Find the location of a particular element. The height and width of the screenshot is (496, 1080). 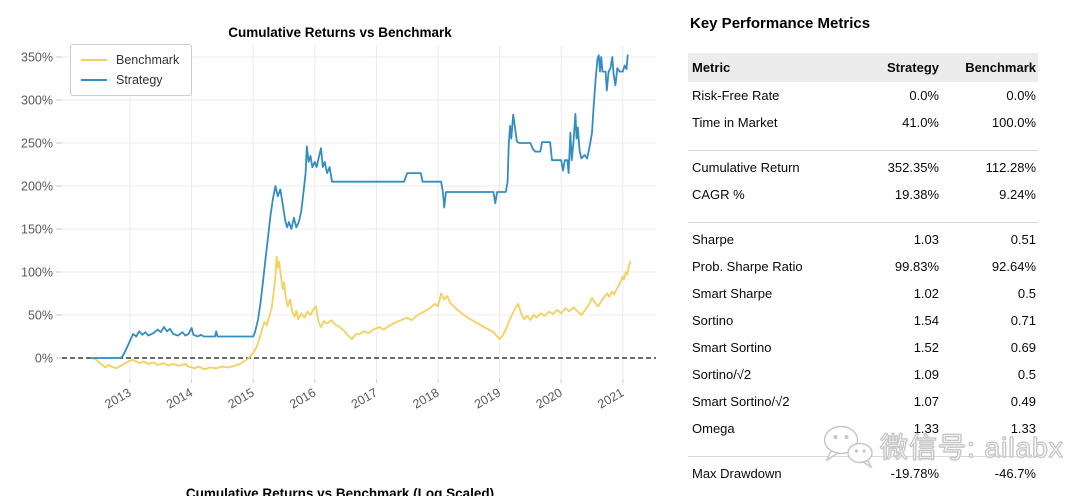

benchmark-value-cell: 9.24% is located at coordinates (1017, 194).